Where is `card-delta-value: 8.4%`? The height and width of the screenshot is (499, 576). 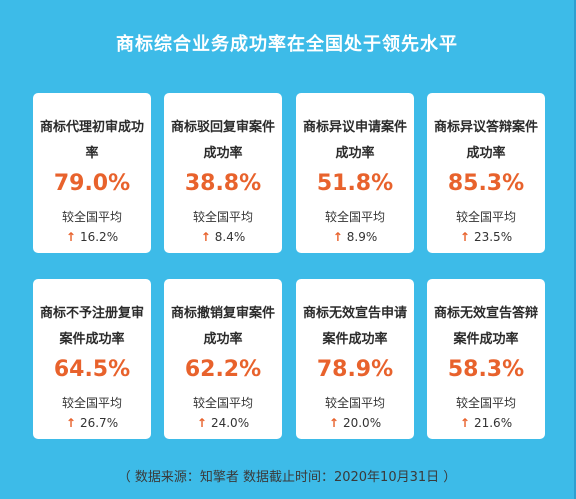
card-delta-value: 8.4% is located at coordinates (230, 237).